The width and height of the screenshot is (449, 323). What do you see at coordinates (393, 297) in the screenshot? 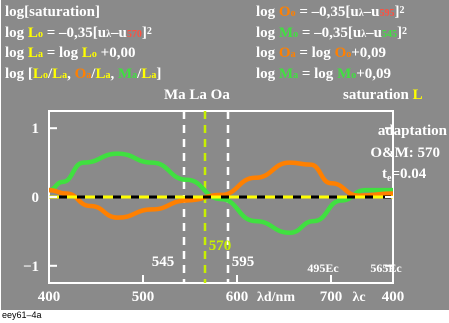
I see `x-tick-label-4: 400` at bounding box center [393, 297].